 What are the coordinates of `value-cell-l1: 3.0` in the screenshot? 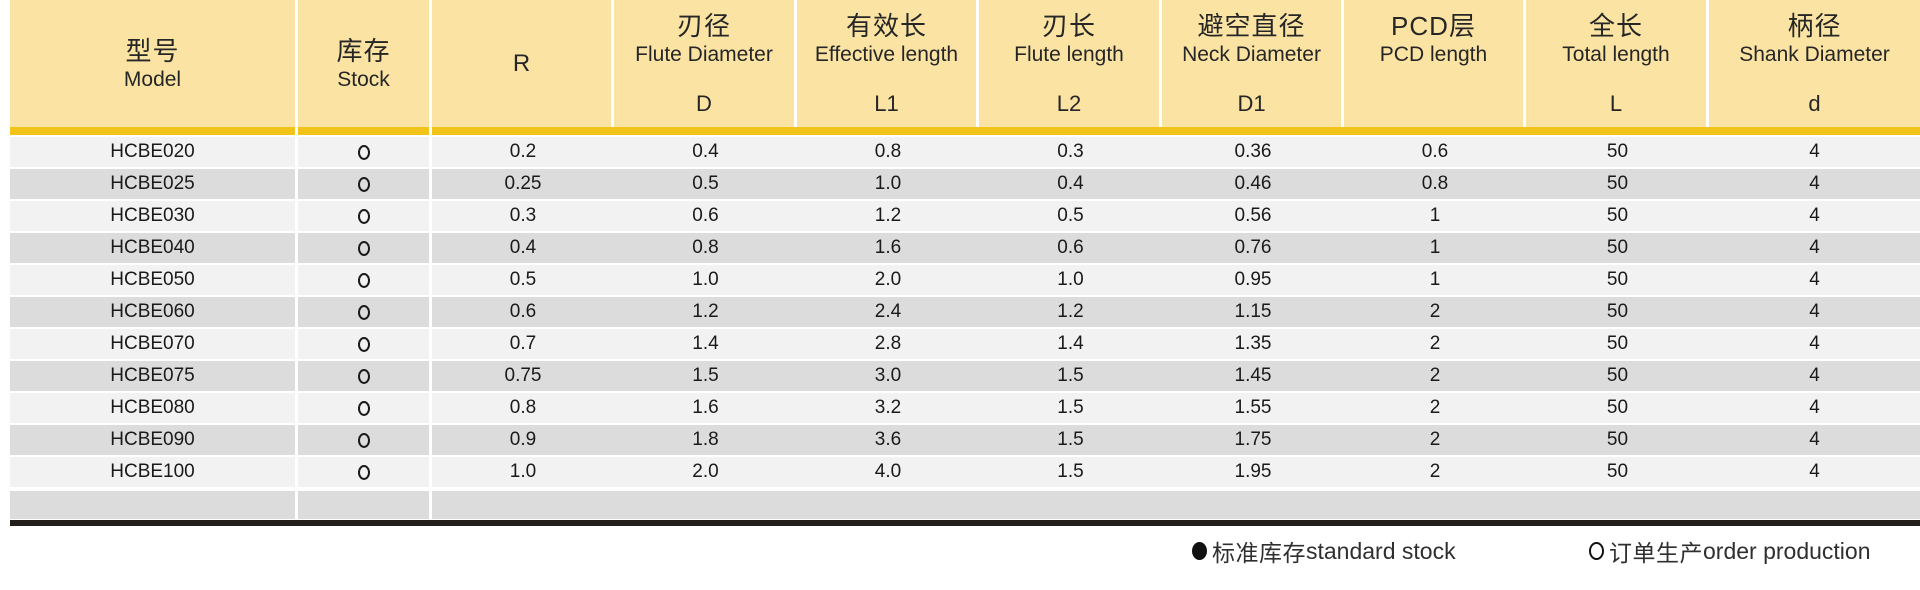 It's located at (888, 376).